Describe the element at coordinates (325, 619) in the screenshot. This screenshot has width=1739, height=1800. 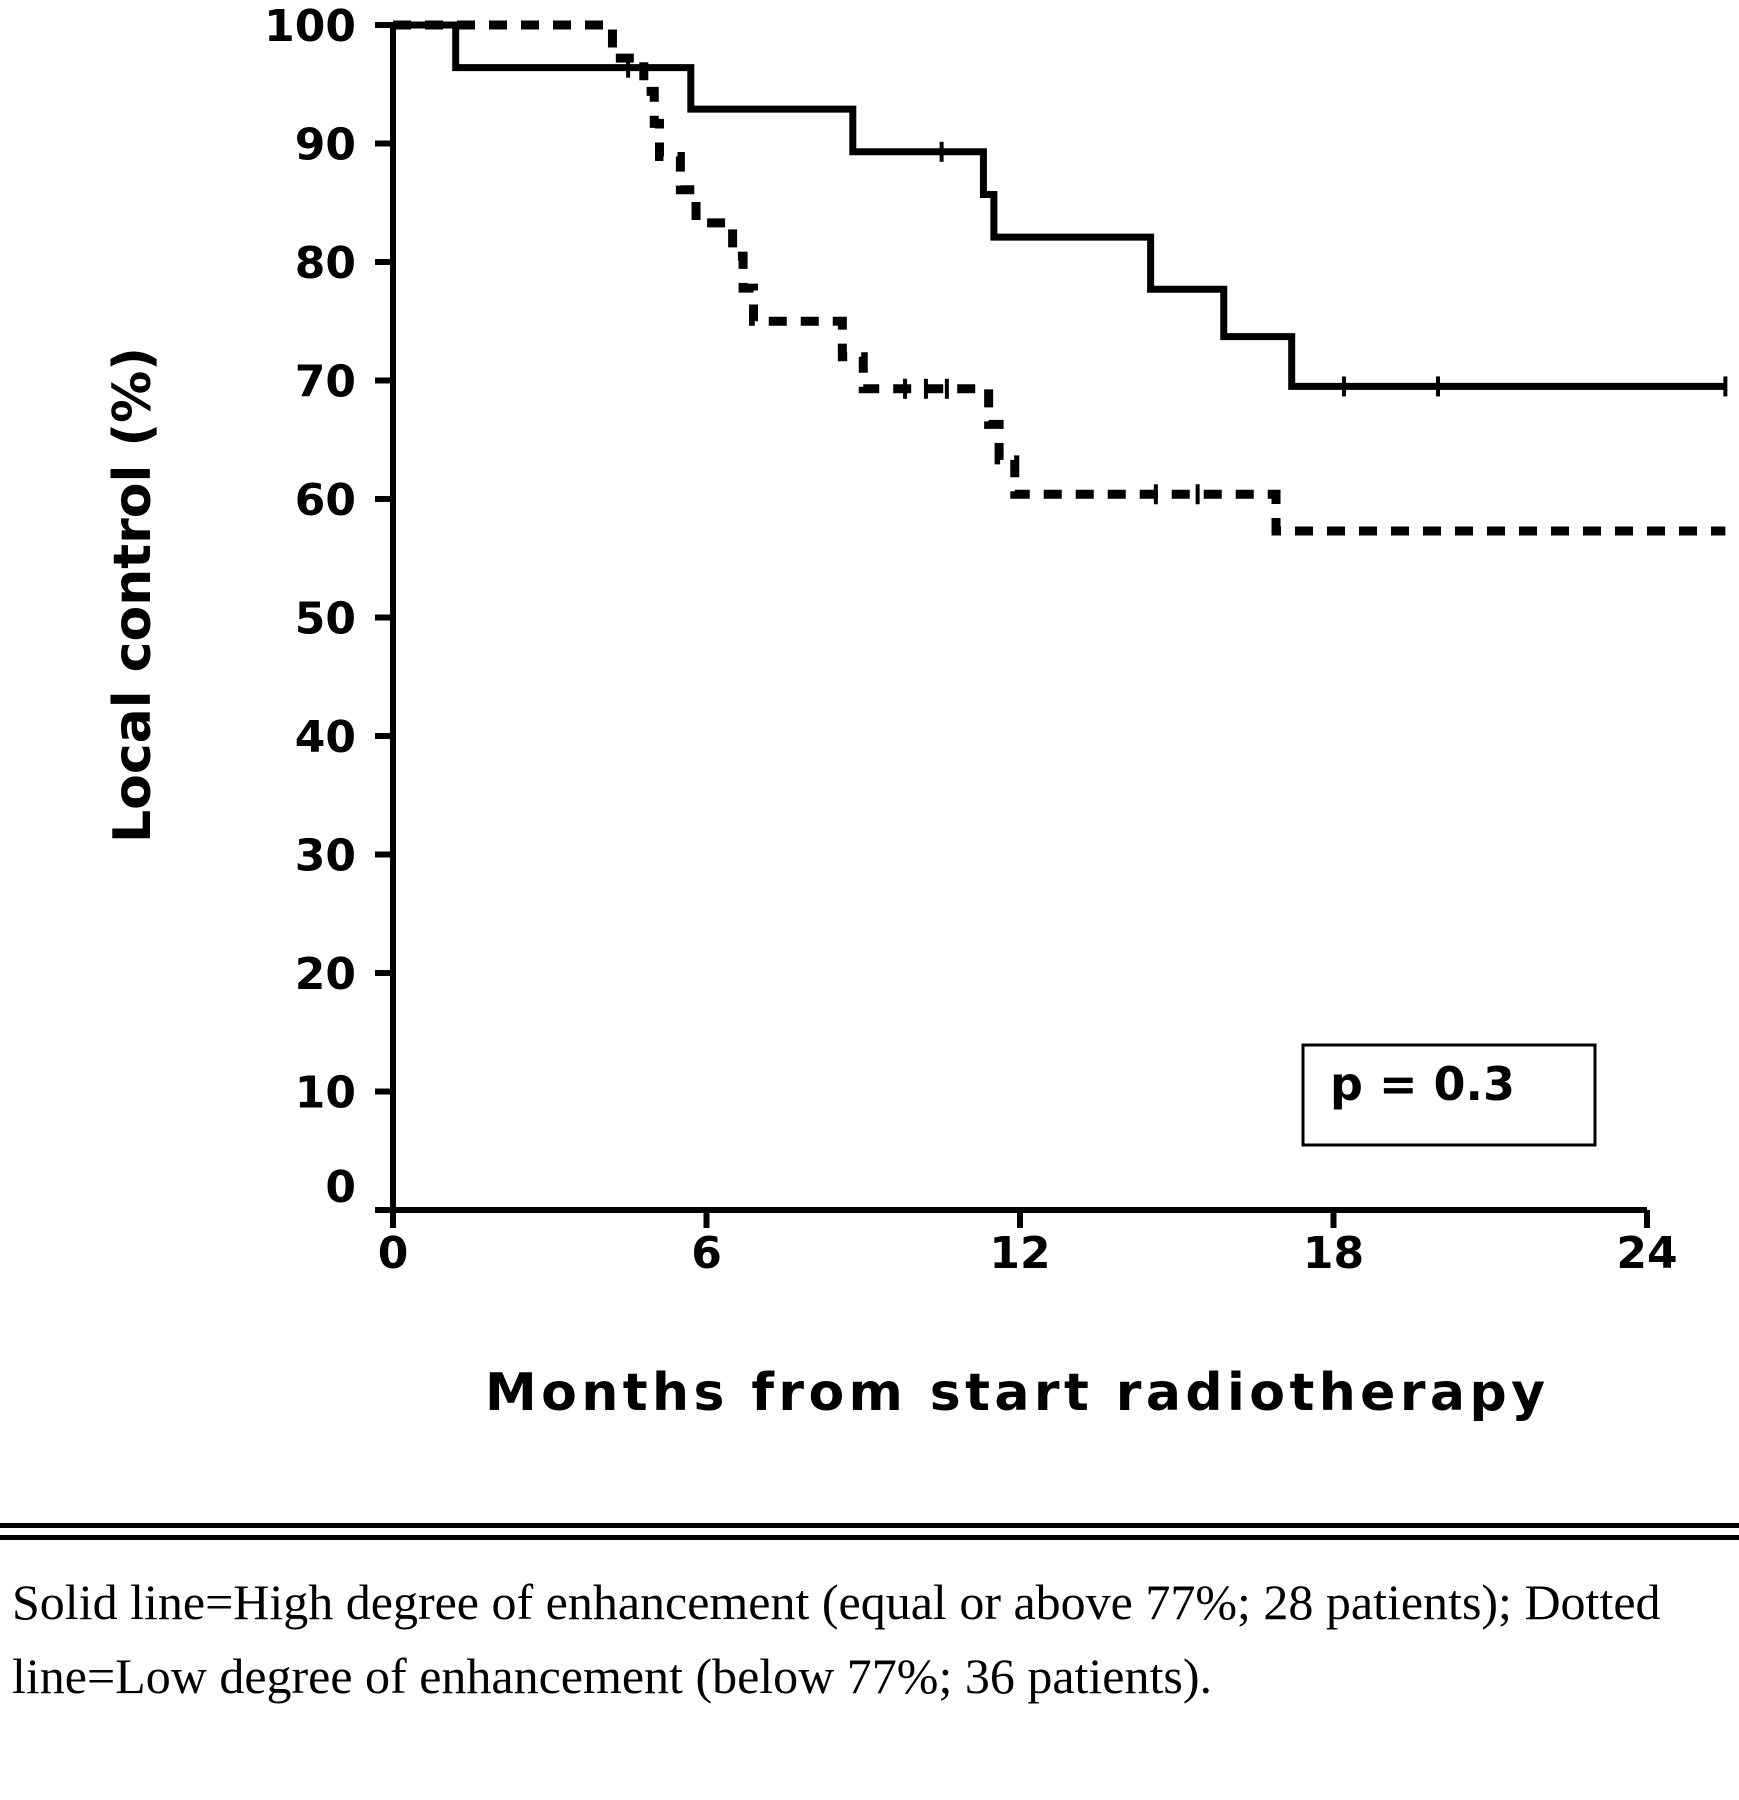
I see `y-tick-label: 50` at that location.